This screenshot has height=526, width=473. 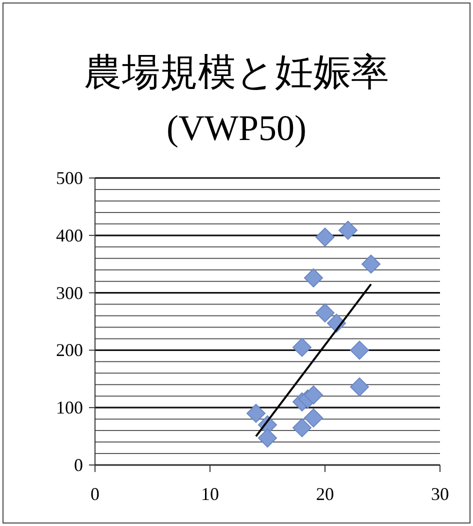 What do you see at coordinates (95, 494) in the screenshot?
I see `x-tick-label: 0` at bounding box center [95, 494].